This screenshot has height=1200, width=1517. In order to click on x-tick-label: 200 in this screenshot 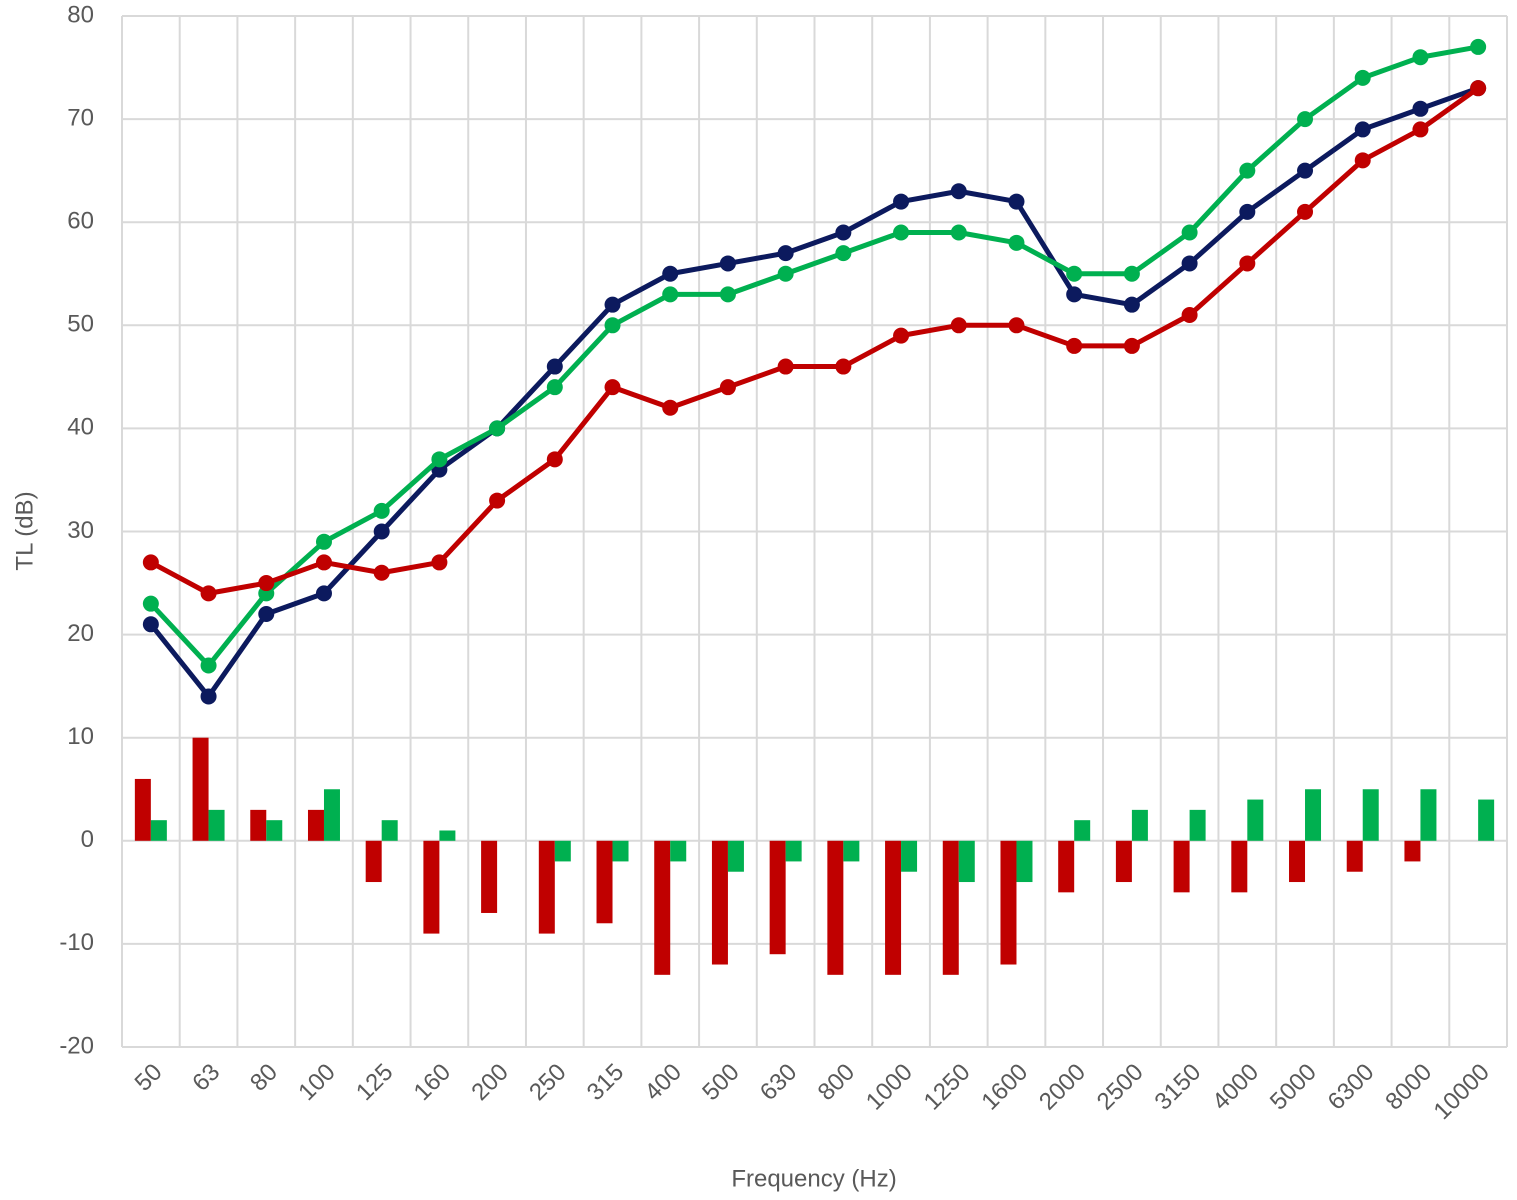, I will do `click(489, 1082)`.